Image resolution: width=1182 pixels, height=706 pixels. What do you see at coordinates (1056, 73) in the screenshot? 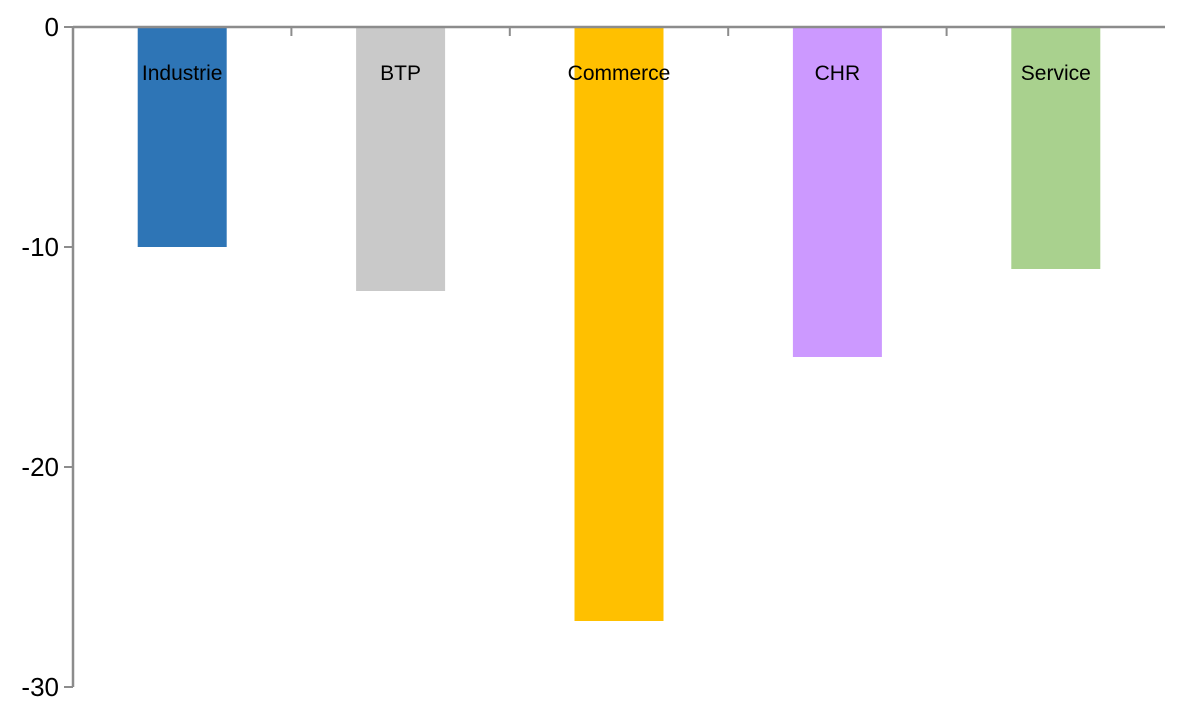
I see `category-label-service: Service` at bounding box center [1056, 73].